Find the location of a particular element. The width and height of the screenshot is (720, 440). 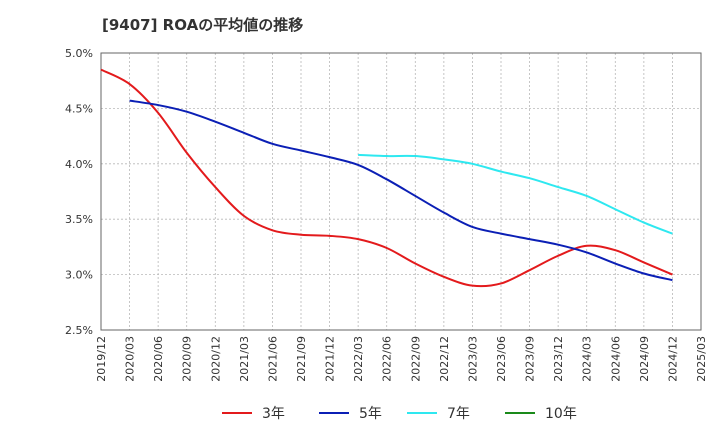

x-tick-label: 2022/06 is located at coordinates (387, 359).